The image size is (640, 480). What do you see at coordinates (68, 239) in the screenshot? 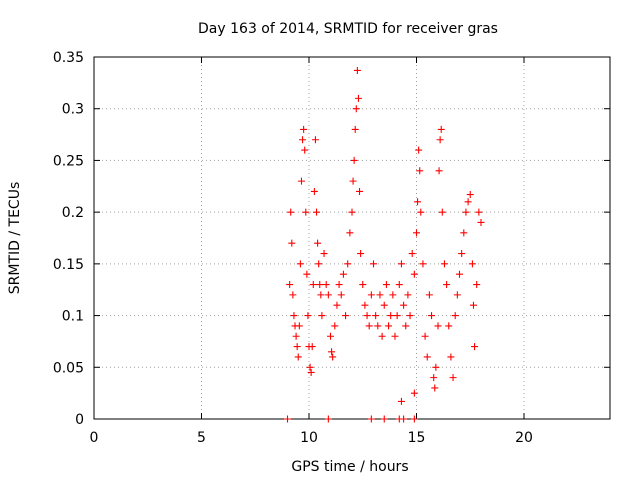
I see `y-tick-labels: 0 0.05 0.1 0.15 0.2 0.25 0.3 0.35` at bounding box center [68, 239].